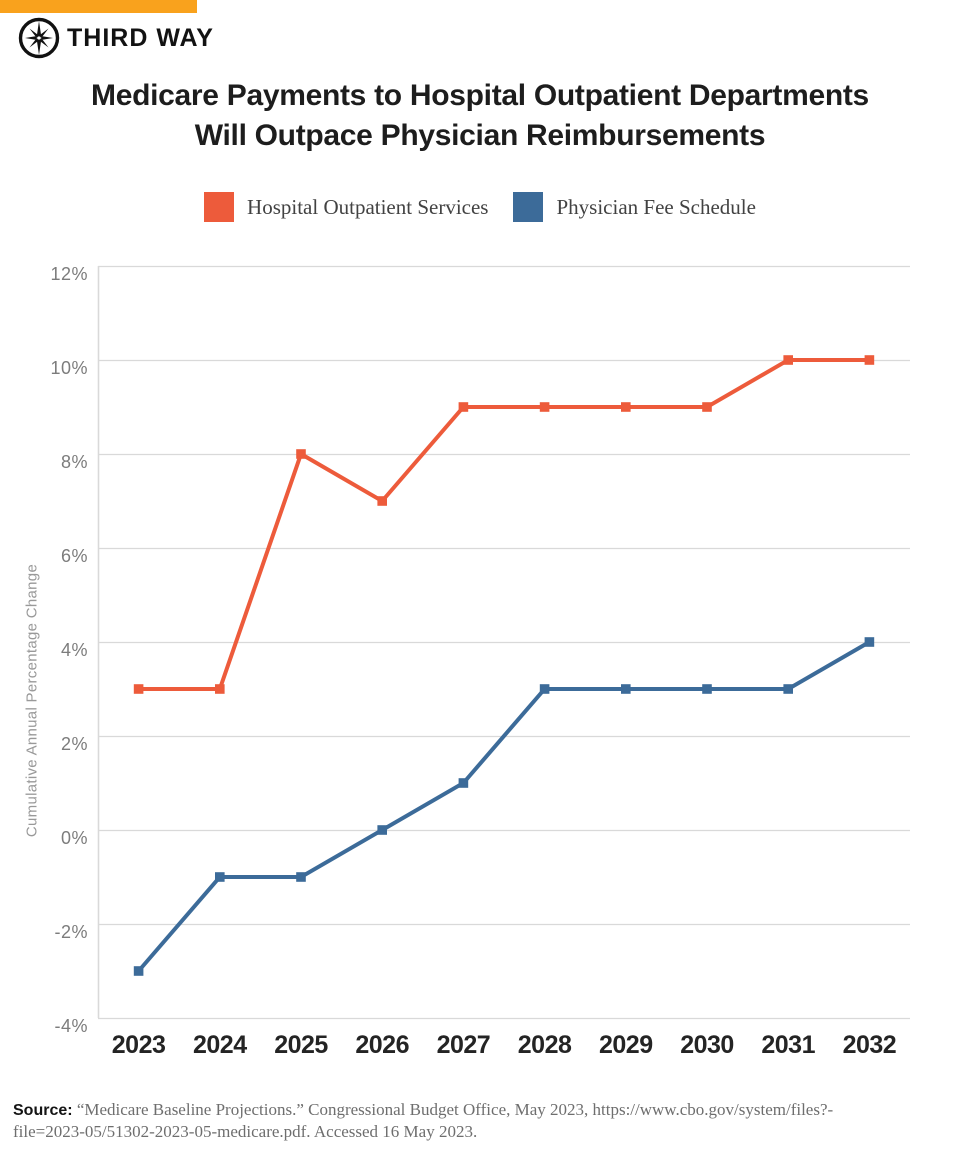 Image resolution: width=960 pixels, height=1162 pixels. What do you see at coordinates (98, 6) in the screenshot?
I see `brand-accent-bar` at bounding box center [98, 6].